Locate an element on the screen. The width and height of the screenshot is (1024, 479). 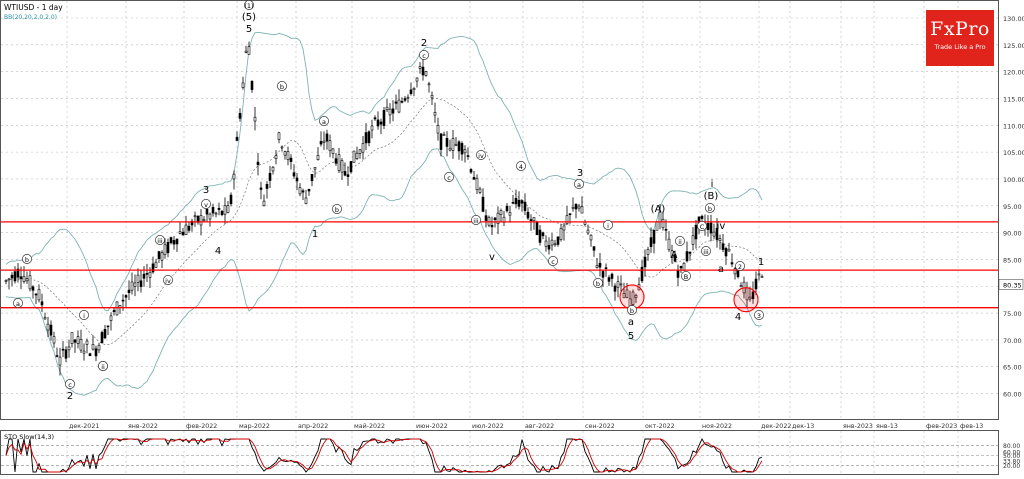
time-tick-label: авг-2022 is located at coordinates (539, 426).